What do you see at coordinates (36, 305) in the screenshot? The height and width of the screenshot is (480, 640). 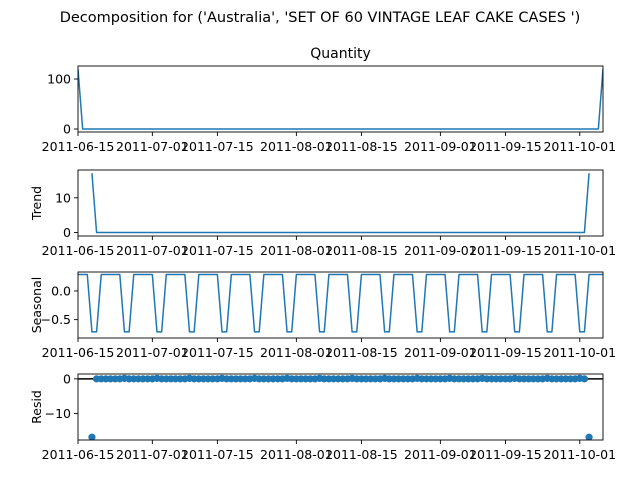 I see `seasonal-ylabel: Seasonal` at bounding box center [36, 305].